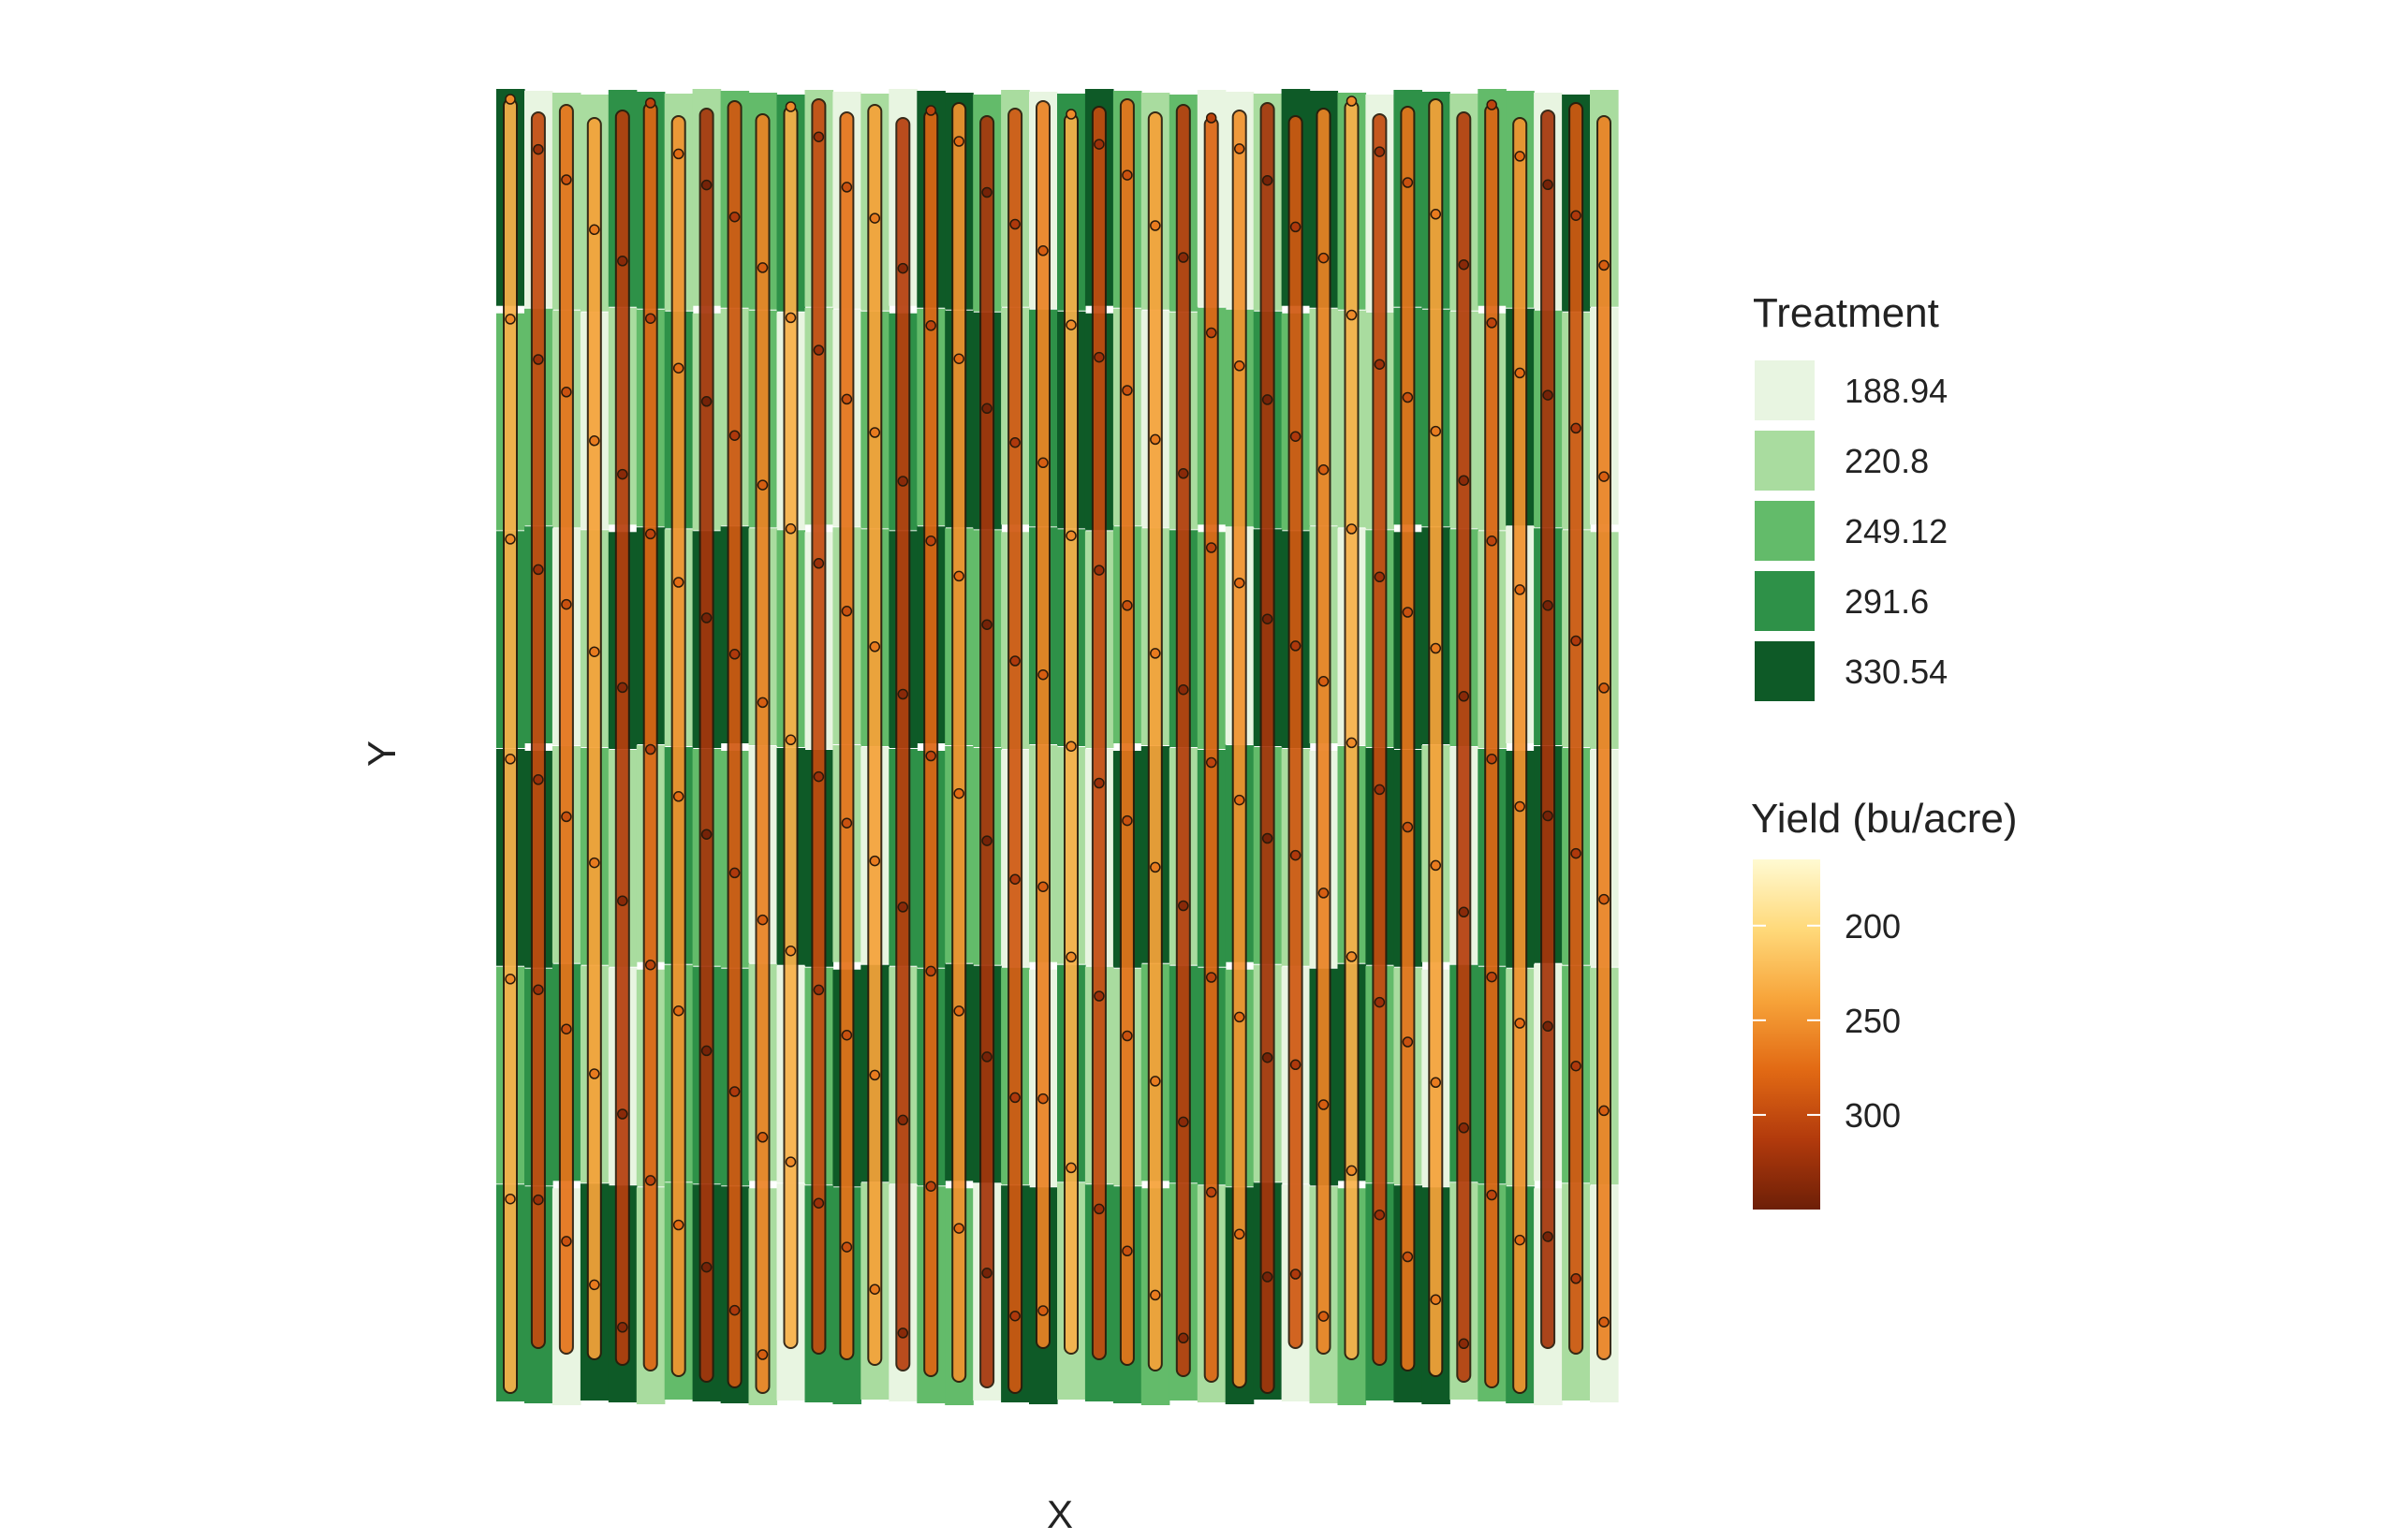  What do you see at coordinates (1873, 1115) in the screenshot?
I see `yield-tick-label: 300` at bounding box center [1873, 1115].